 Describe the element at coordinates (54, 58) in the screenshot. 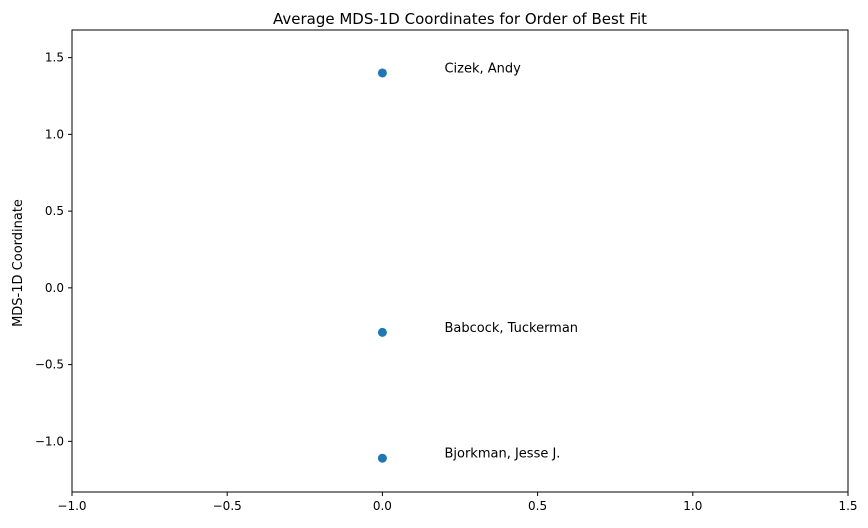

I see `y-tick-label: 1.5` at that location.